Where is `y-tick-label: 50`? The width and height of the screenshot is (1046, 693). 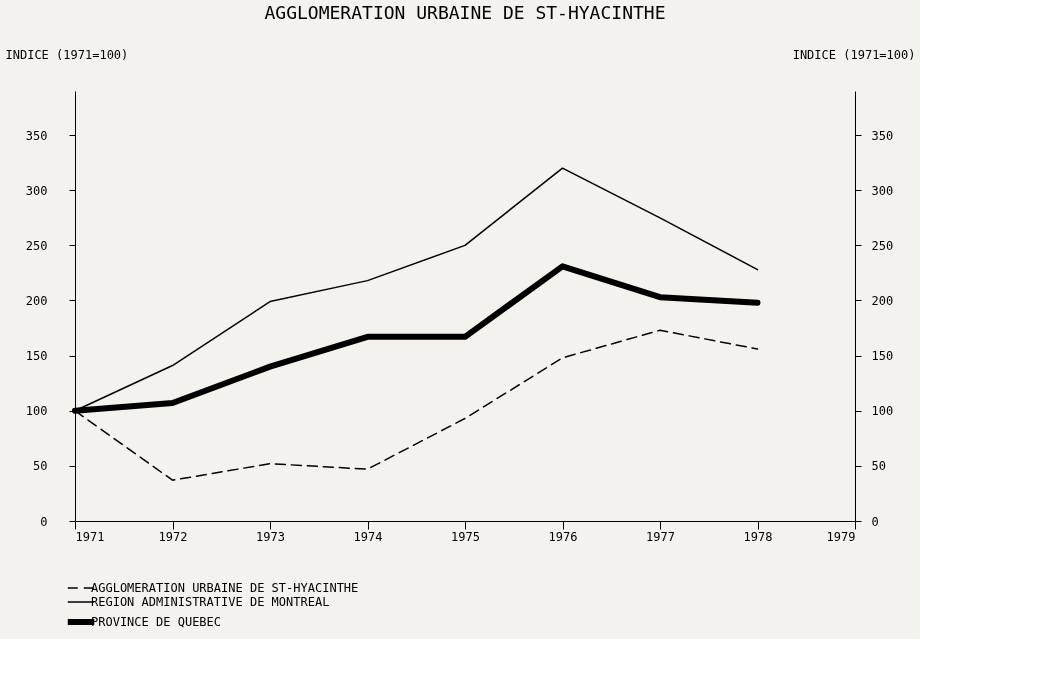
y-tick-label: 50 is located at coordinates (40, 466).